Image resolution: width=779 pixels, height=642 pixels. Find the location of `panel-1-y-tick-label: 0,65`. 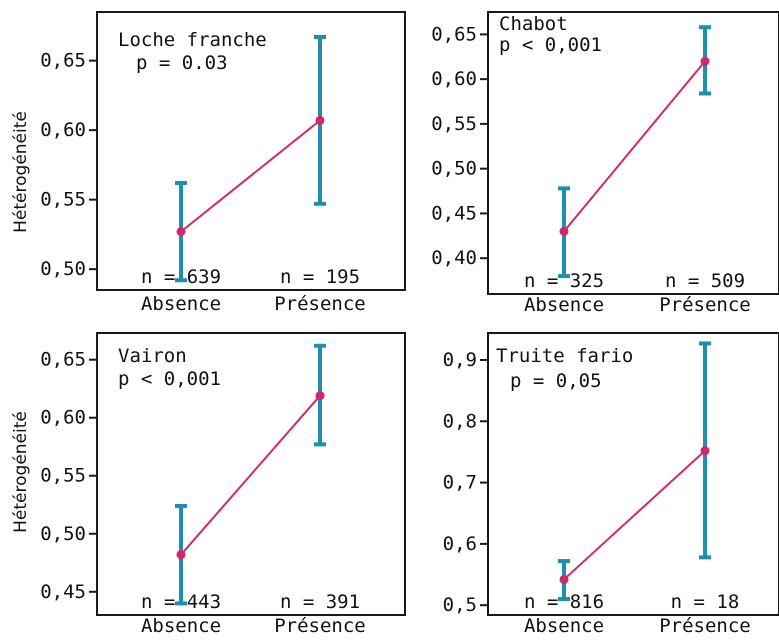

panel-1-y-tick-label: 0,65 is located at coordinates (63, 61).